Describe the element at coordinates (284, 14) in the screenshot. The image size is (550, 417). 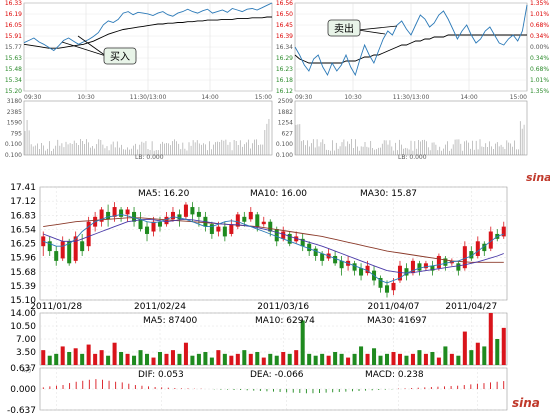
I see `right-ytick: 16.50` at that location.